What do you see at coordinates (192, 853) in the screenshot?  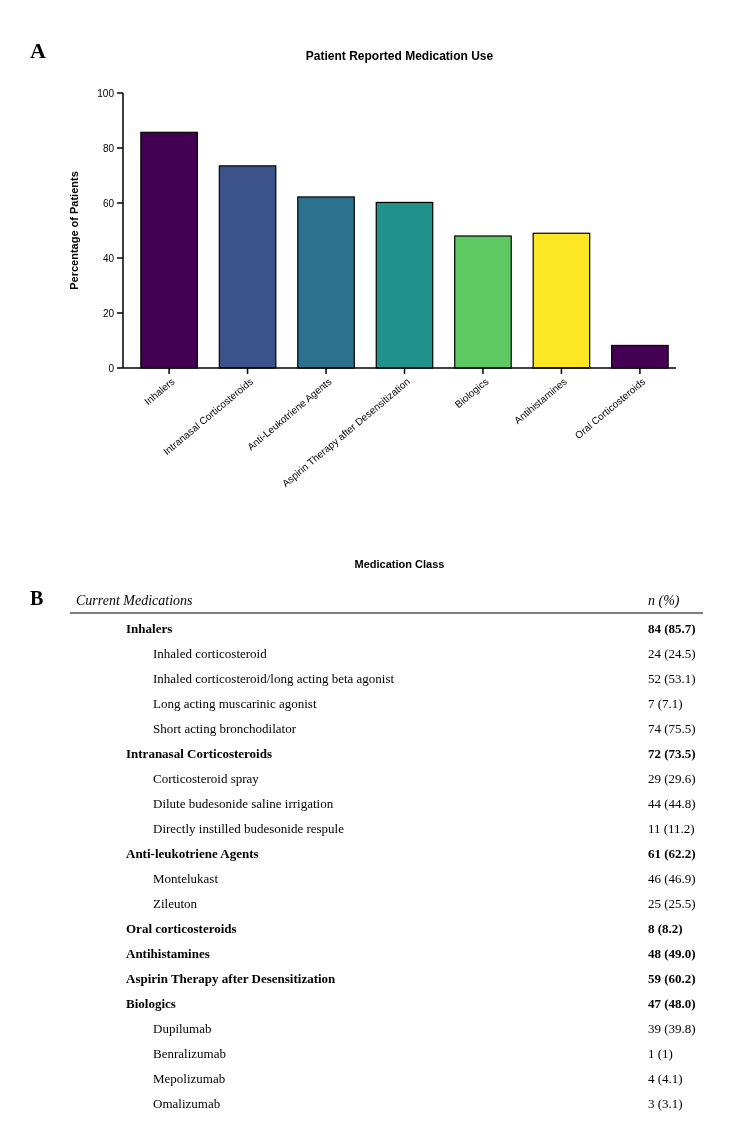 I see `category-label: Anti-leukotriene Agents` at bounding box center [192, 853].